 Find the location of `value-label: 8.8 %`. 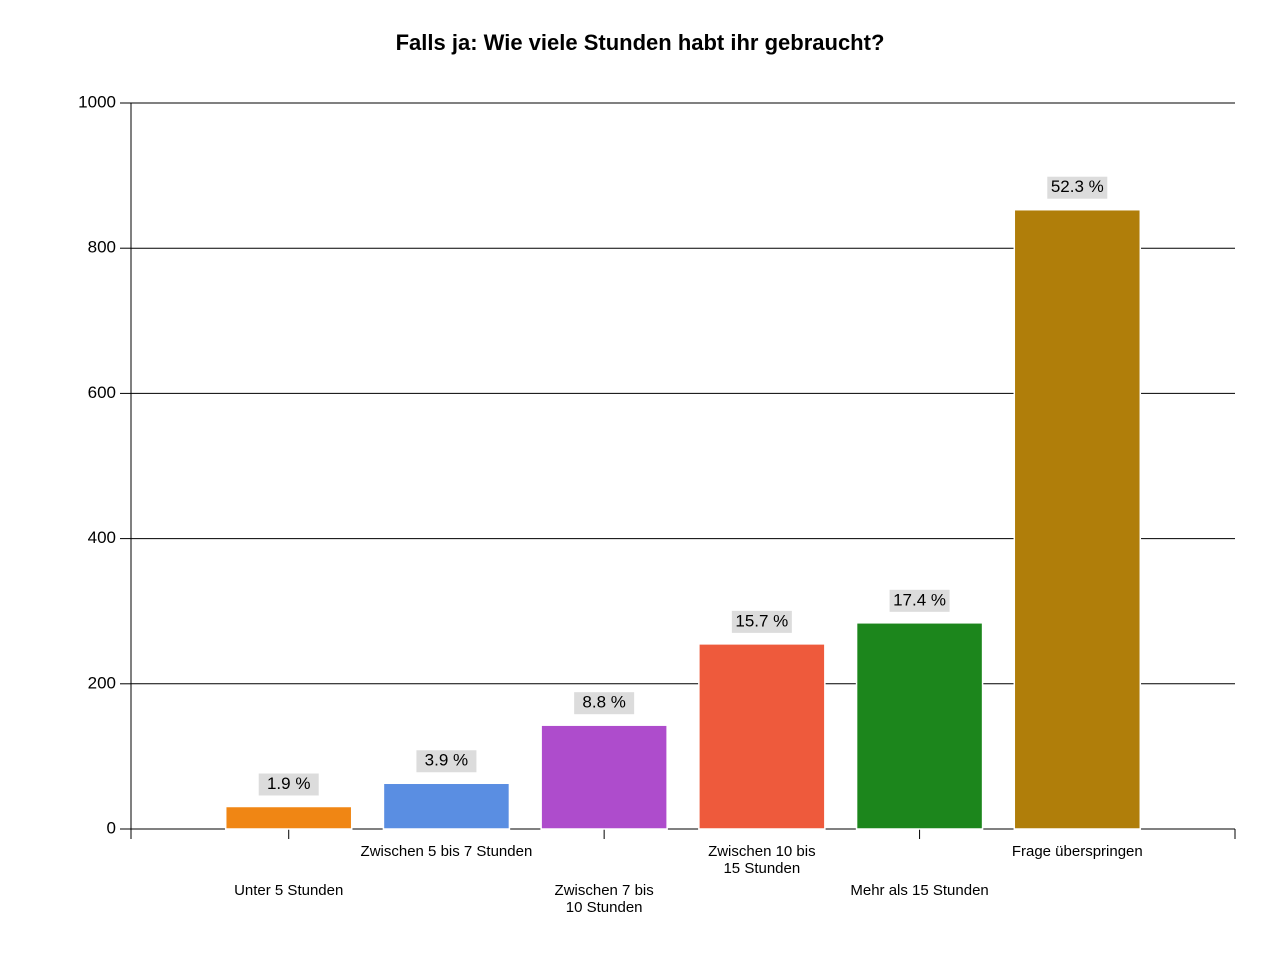

value-label: 8.8 % is located at coordinates (603, 702).